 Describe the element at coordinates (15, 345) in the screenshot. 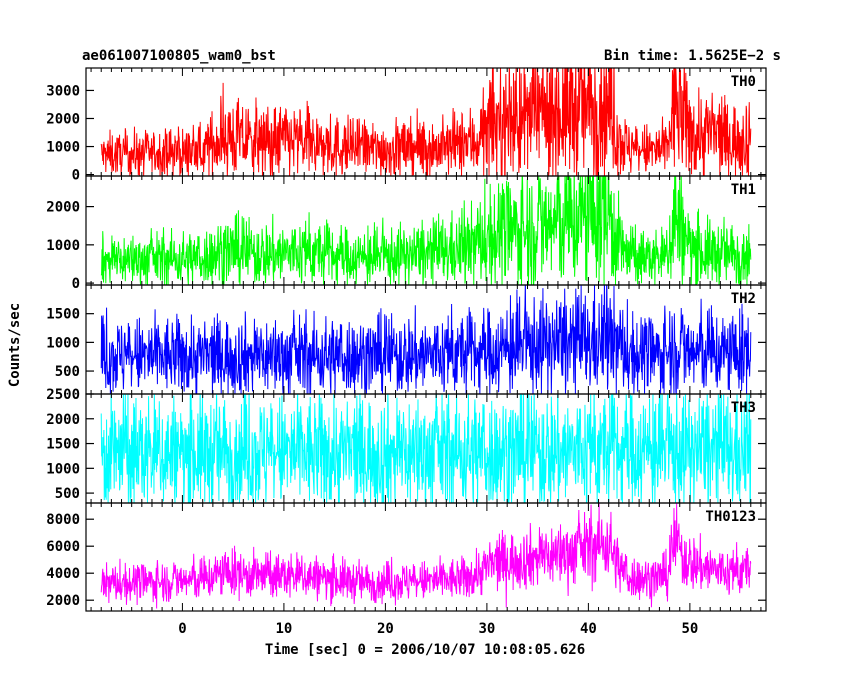

I see `y-axis-label: Counts/sec` at that location.